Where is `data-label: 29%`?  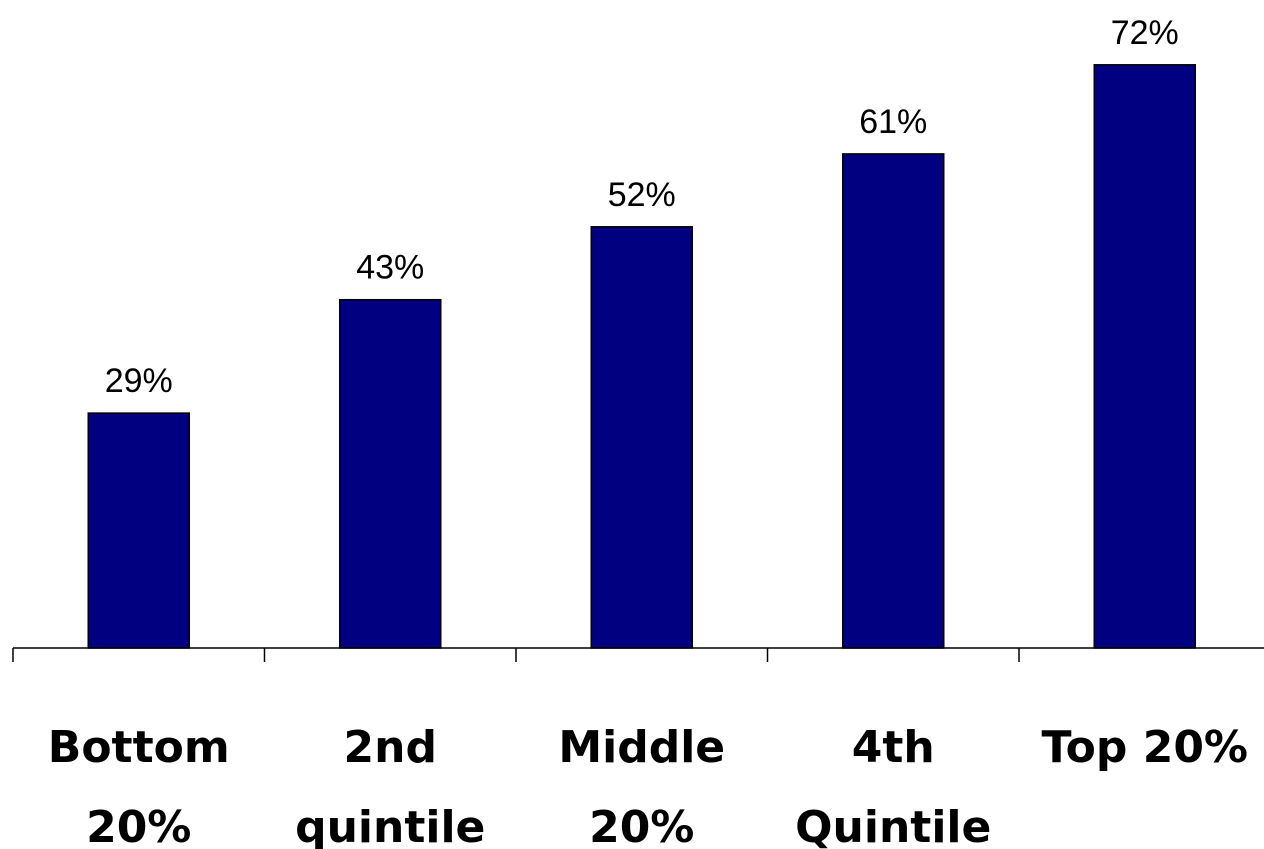 data-label: 29% is located at coordinates (139, 381).